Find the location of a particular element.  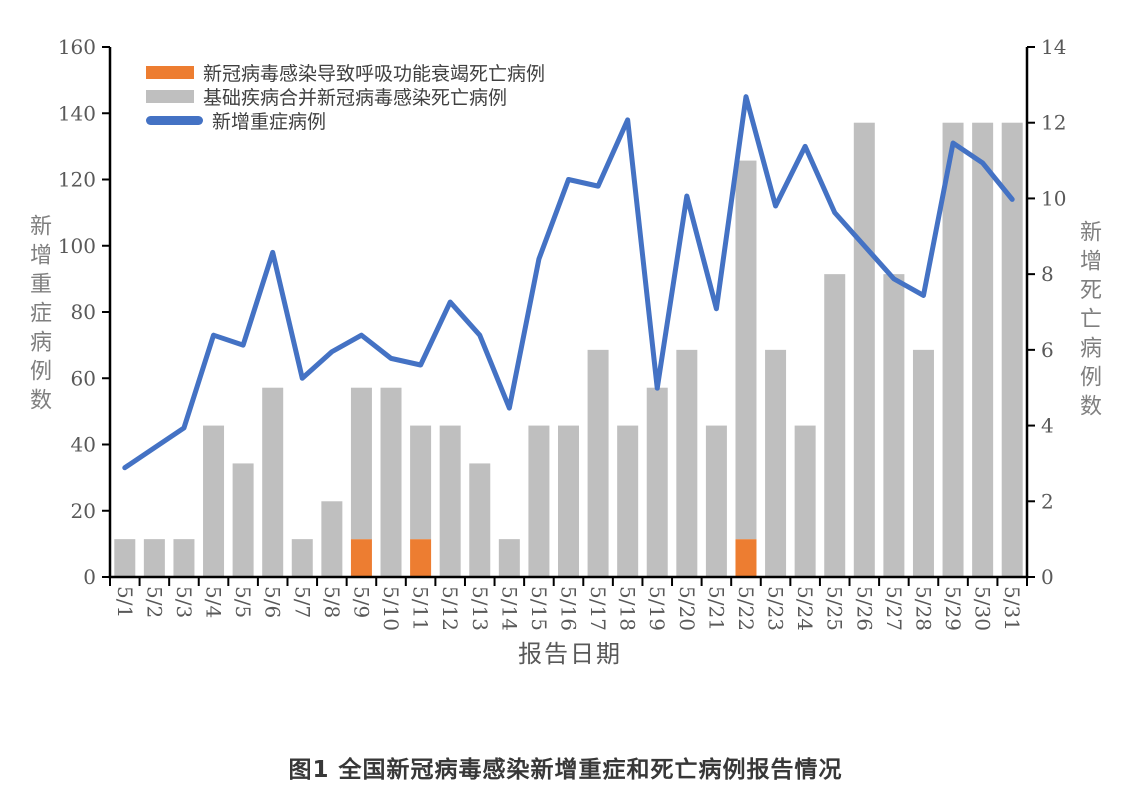

x-axis-tick-label: 5/3 is located at coordinates (184, 602).